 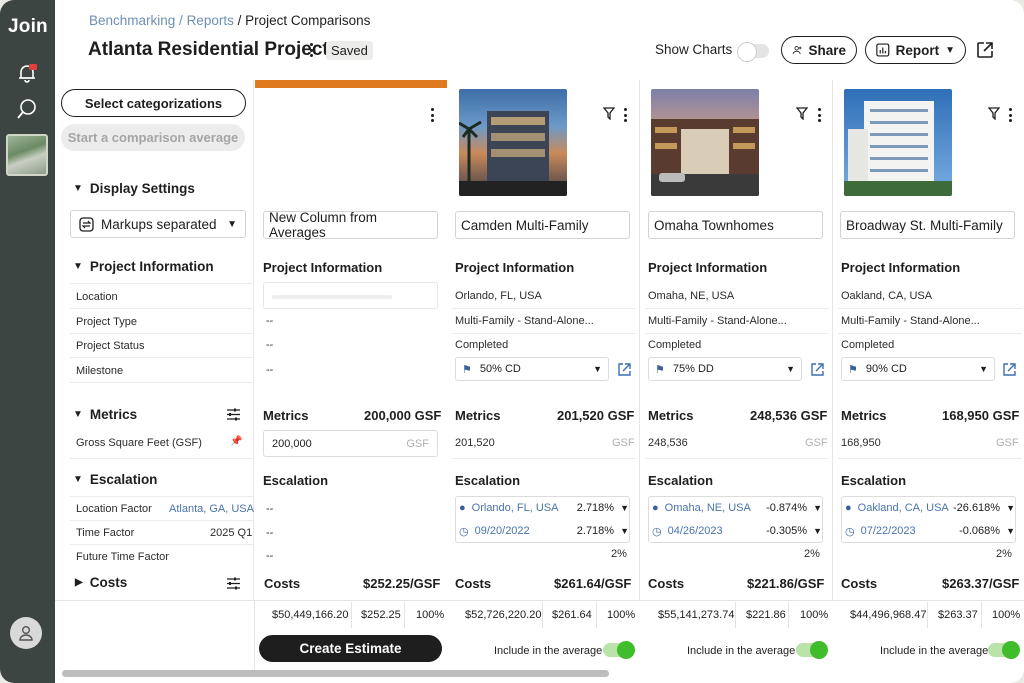 I want to click on gsf-value: 201,520, so click(x=475, y=443).